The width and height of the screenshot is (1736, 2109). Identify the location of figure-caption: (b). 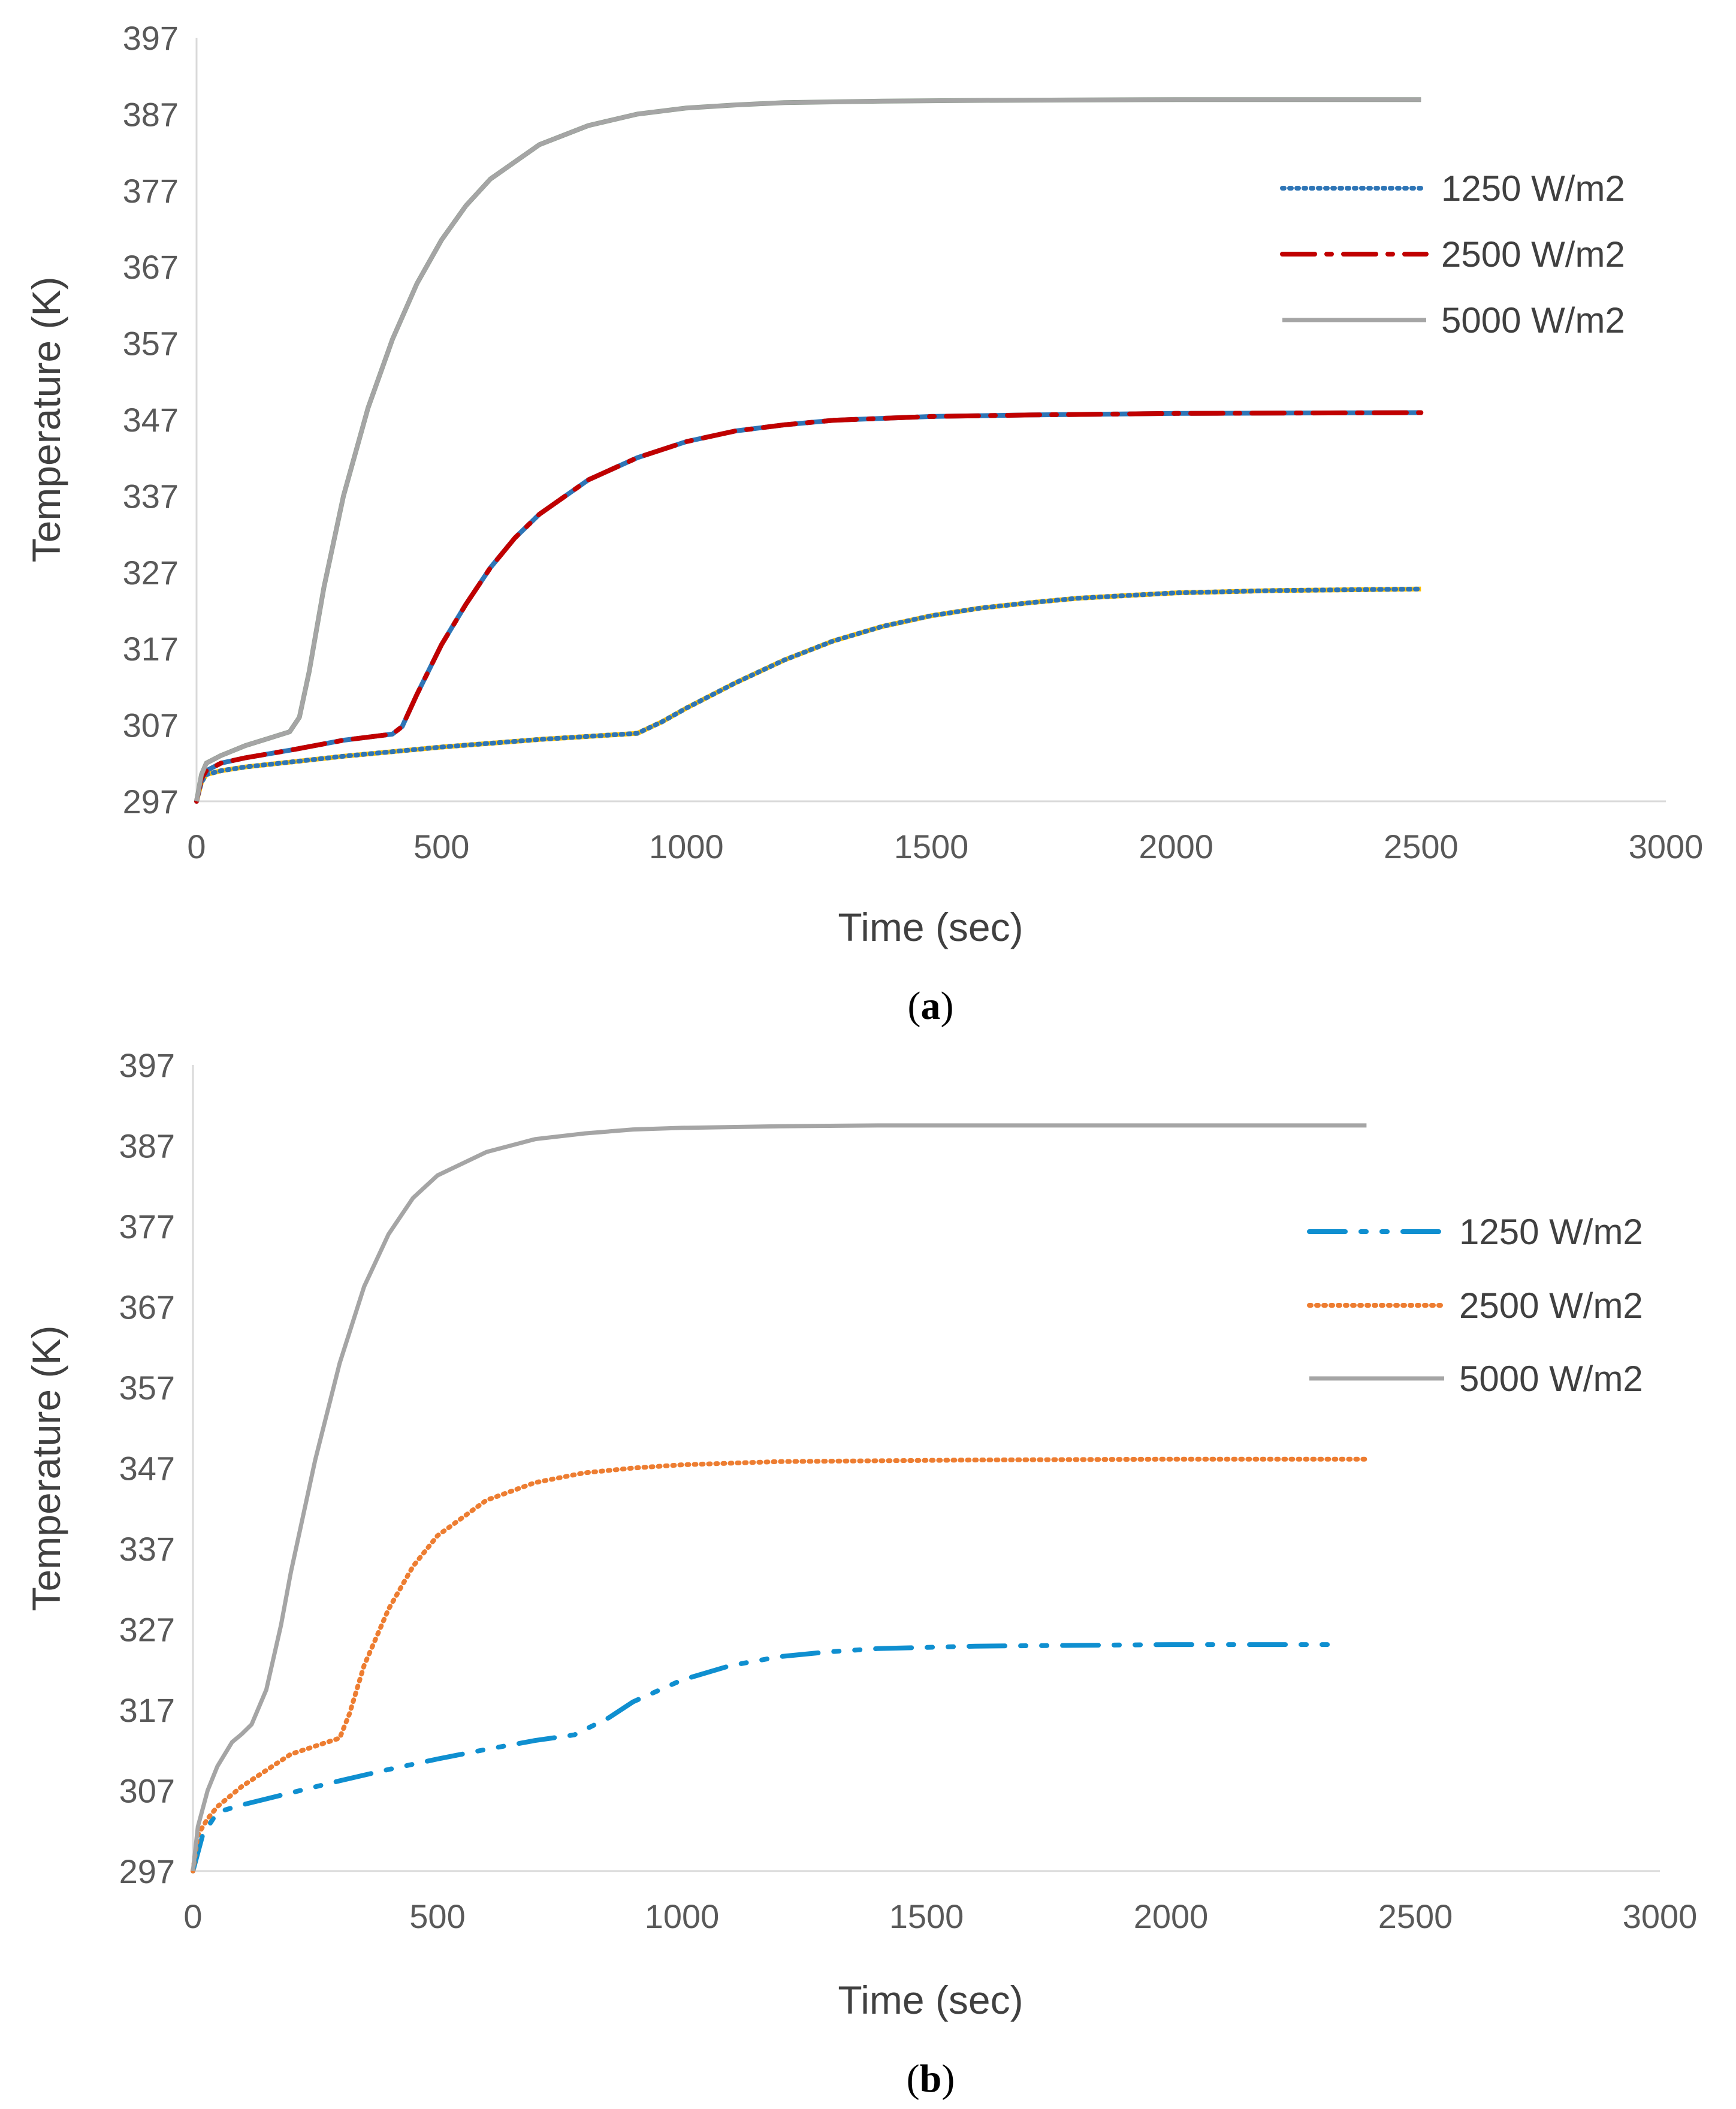
(931, 2079).